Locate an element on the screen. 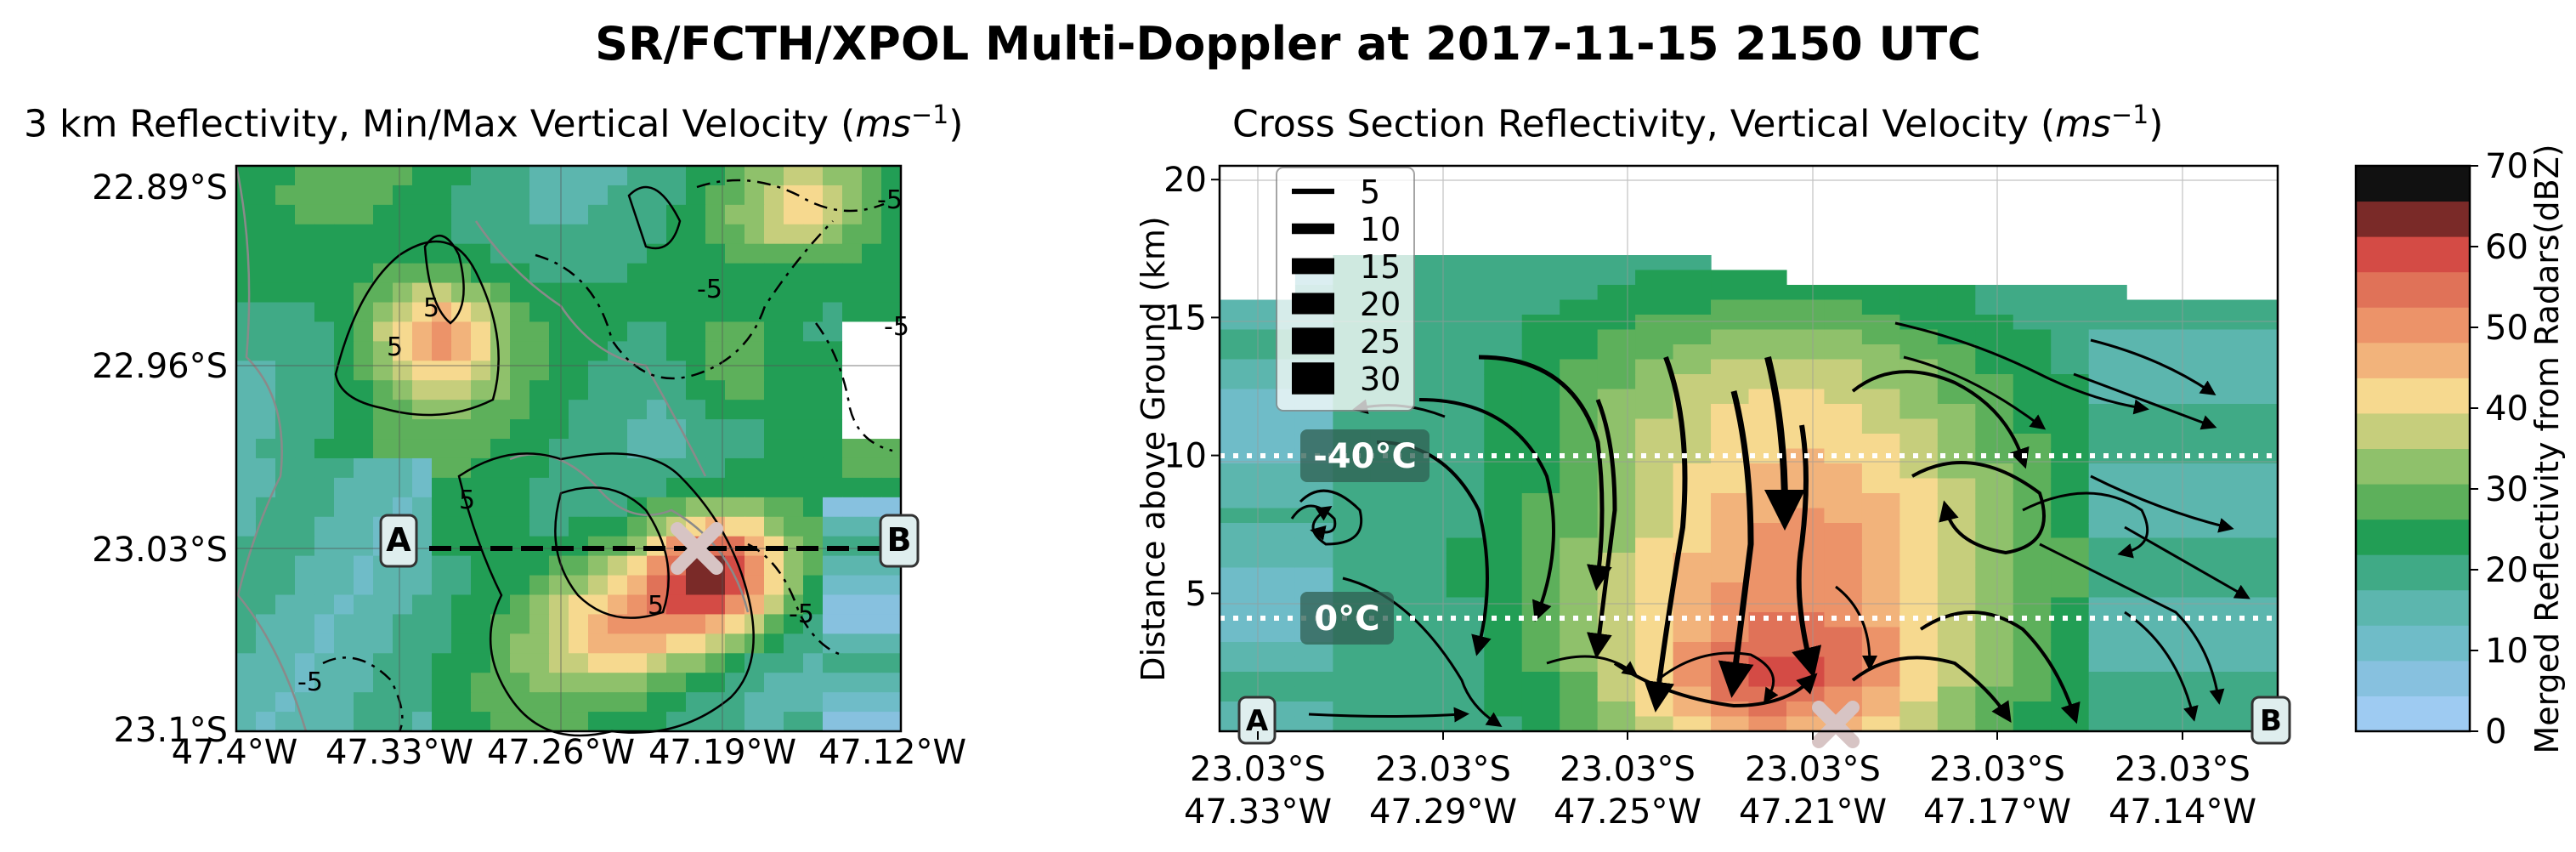  lon-tick-label: 47.4°W is located at coordinates (235, 752).